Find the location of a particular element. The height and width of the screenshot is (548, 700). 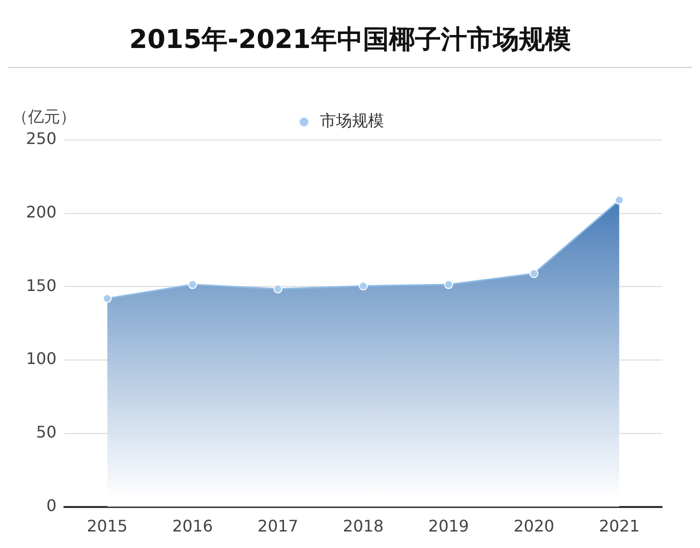

y-tick-label: 200 is located at coordinates (41, 212).